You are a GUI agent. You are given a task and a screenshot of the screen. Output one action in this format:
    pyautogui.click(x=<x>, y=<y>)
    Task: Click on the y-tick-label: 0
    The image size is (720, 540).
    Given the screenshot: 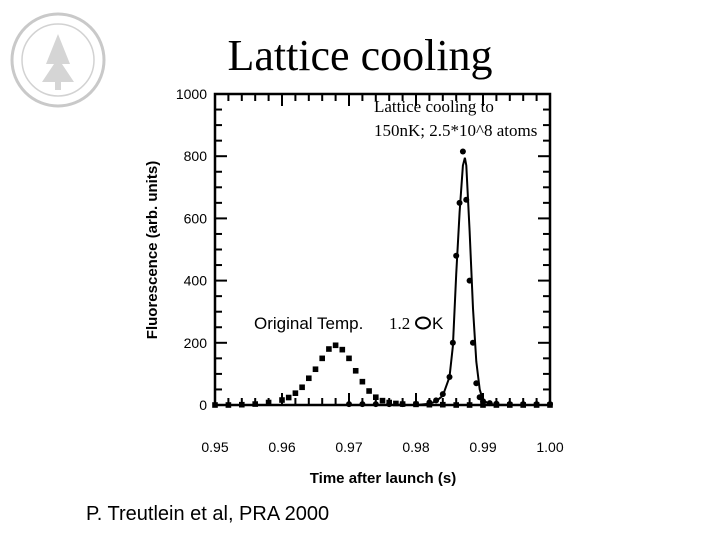 What is the action you would take?
    pyautogui.click(x=203, y=405)
    